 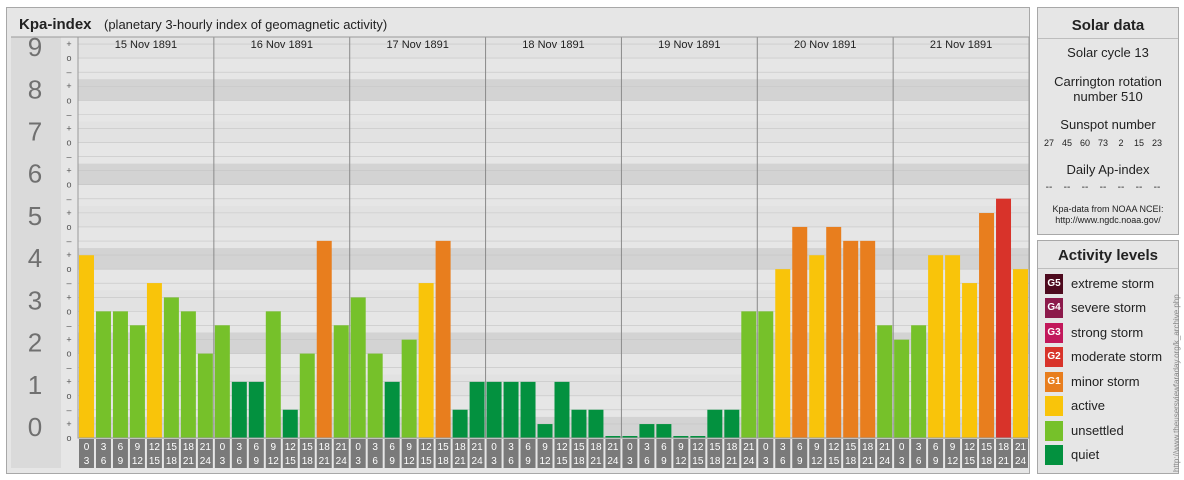 I want to click on day-label: 18 Nov 1891, so click(x=553, y=45).